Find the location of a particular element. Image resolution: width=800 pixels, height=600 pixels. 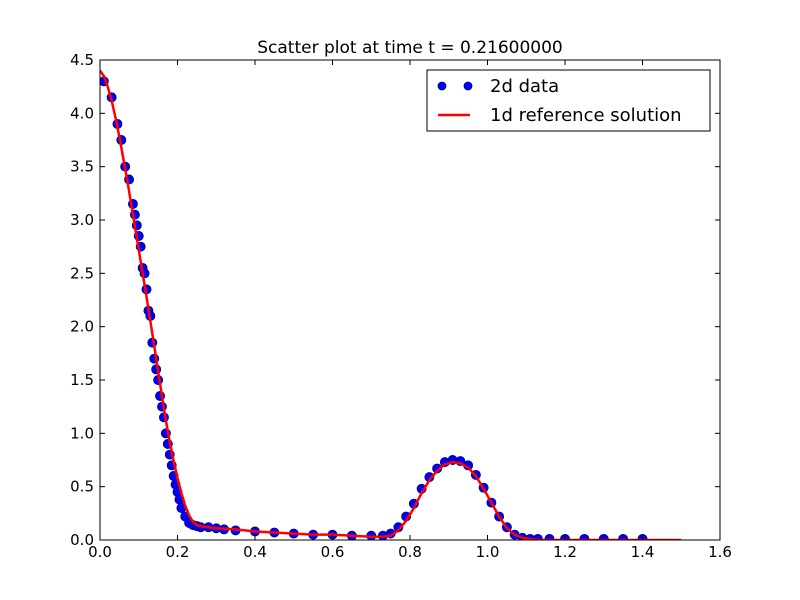

y-tick-label: 3.5 is located at coordinates (82, 167).